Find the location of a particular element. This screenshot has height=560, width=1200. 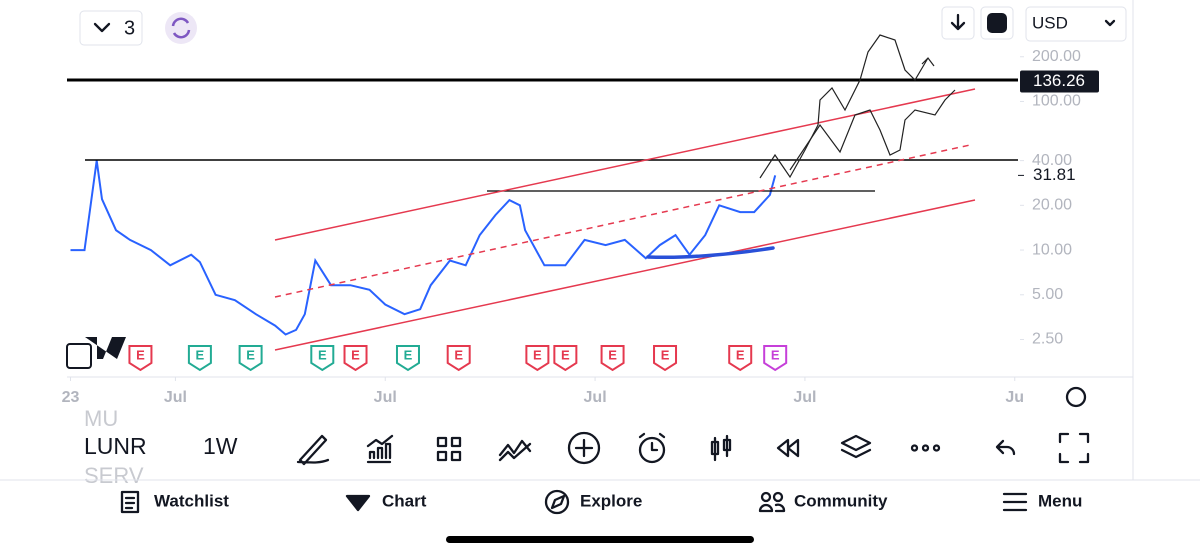

arrow-down-icon is located at coordinates (958, 22).